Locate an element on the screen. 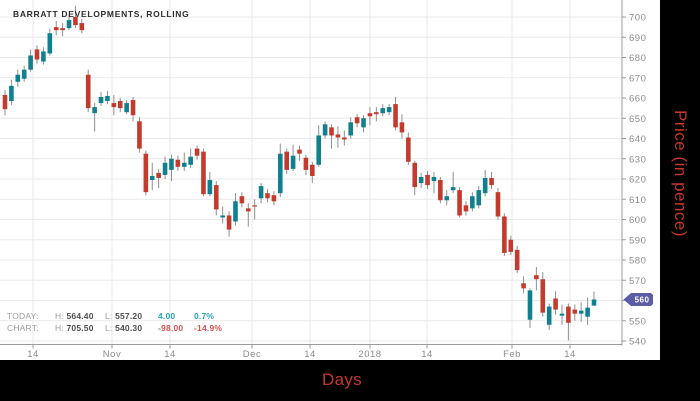  legend-today-low: L: 557.20 is located at coordinates (124, 316).